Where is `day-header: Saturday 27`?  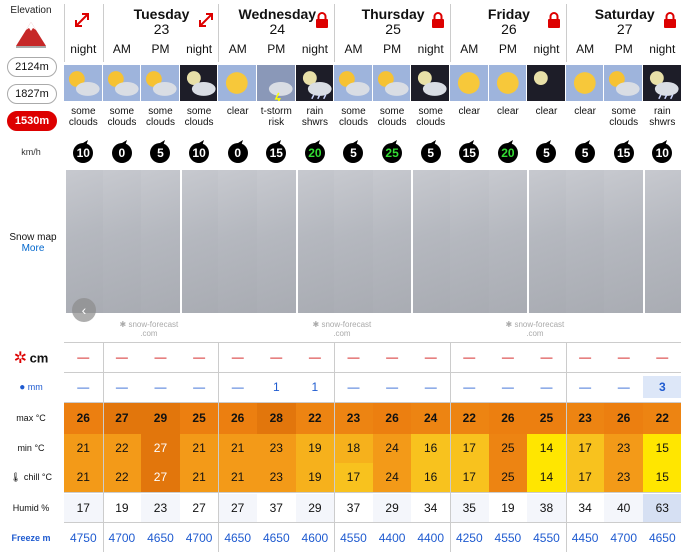
day-header: Saturday 27 is located at coordinates (623, 33).